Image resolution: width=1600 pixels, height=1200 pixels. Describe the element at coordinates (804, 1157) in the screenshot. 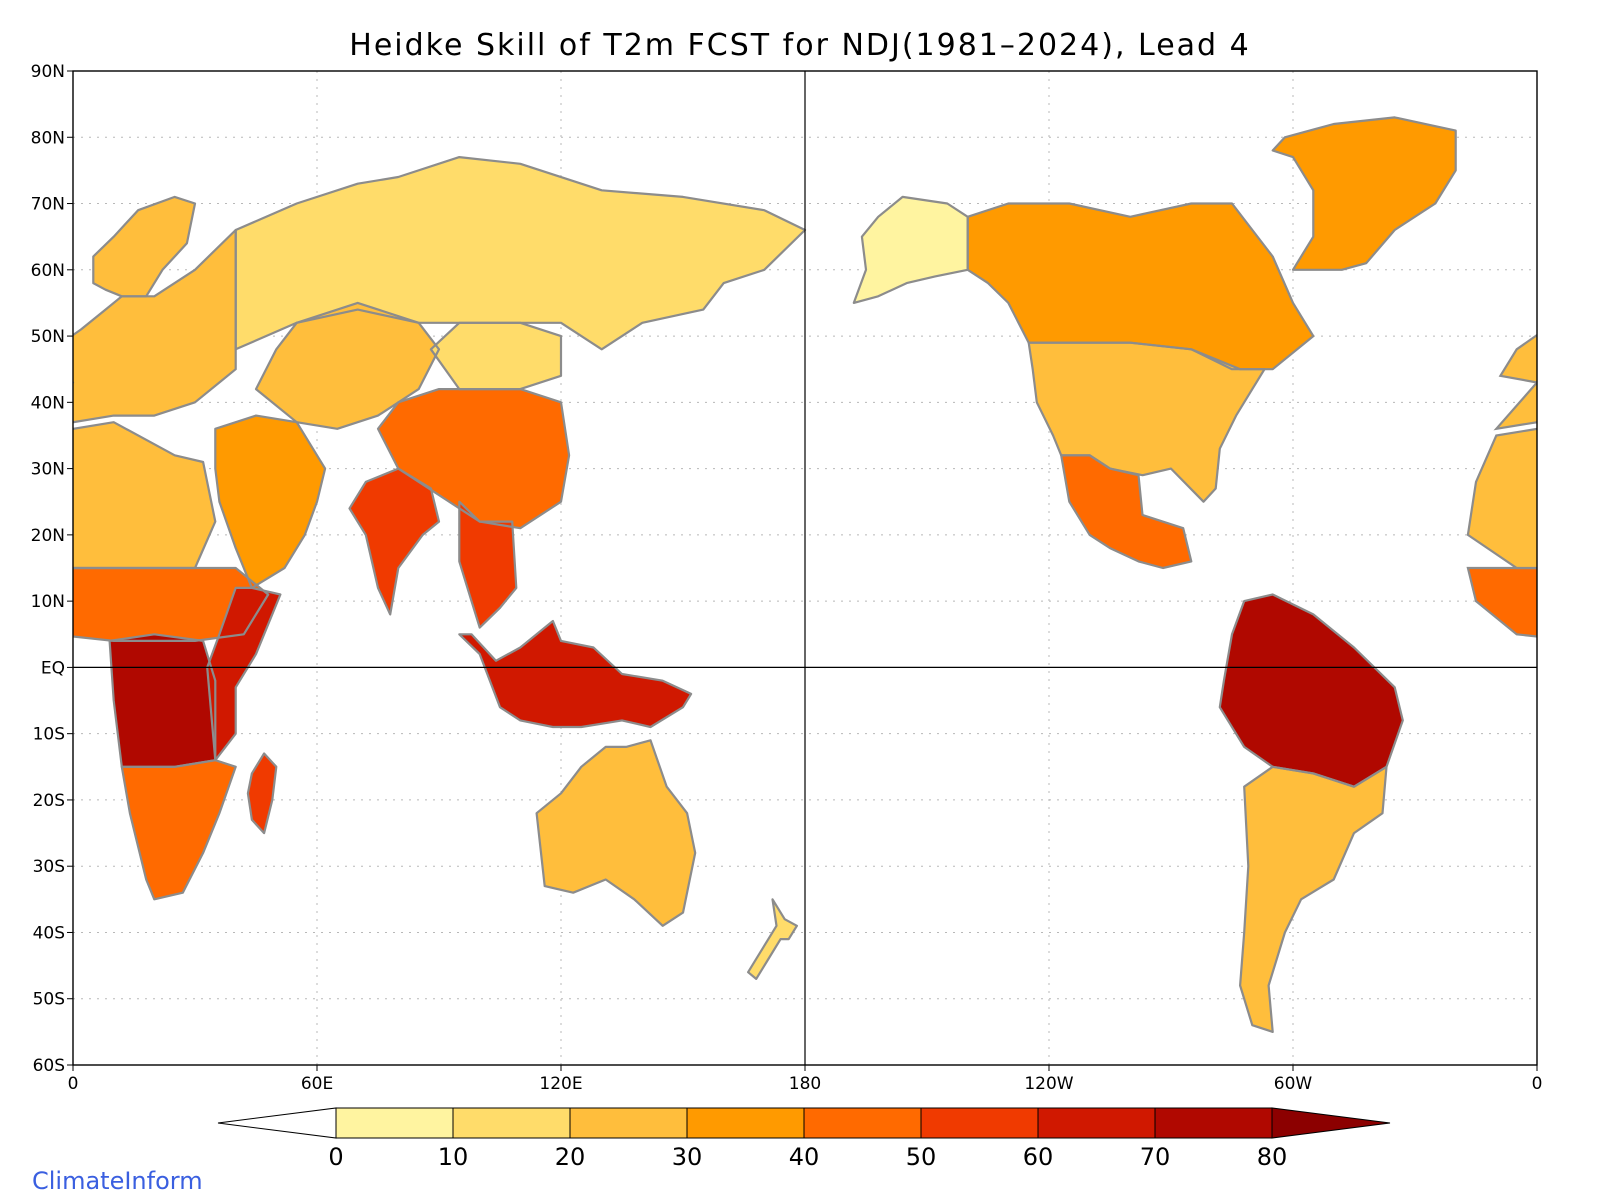

I see `colorbar-label: 40` at that location.